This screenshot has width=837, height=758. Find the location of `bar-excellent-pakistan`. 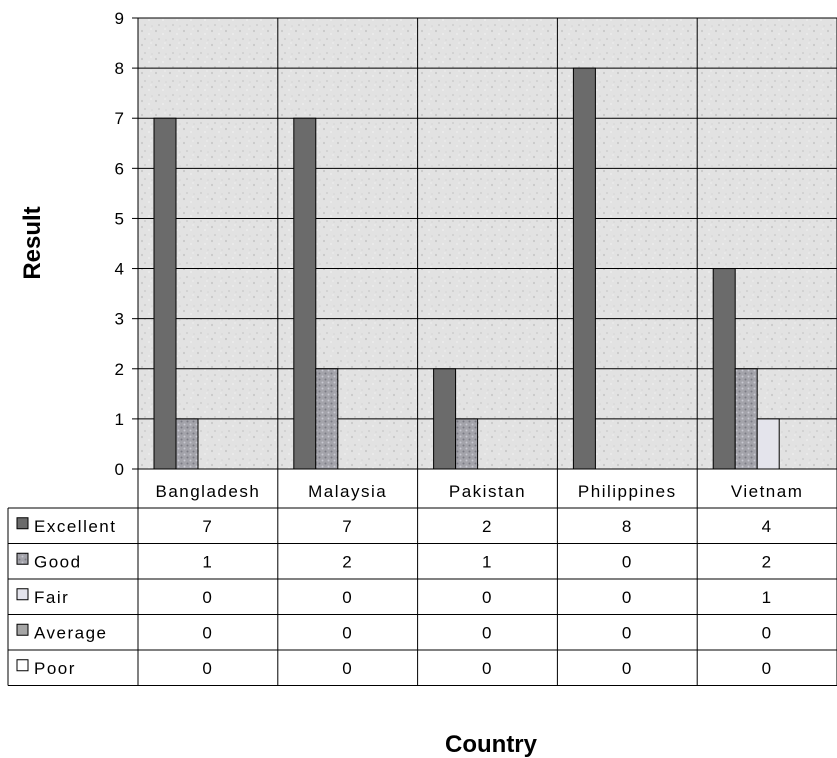

bar-excellent-pakistan is located at coordinates (445, 419).